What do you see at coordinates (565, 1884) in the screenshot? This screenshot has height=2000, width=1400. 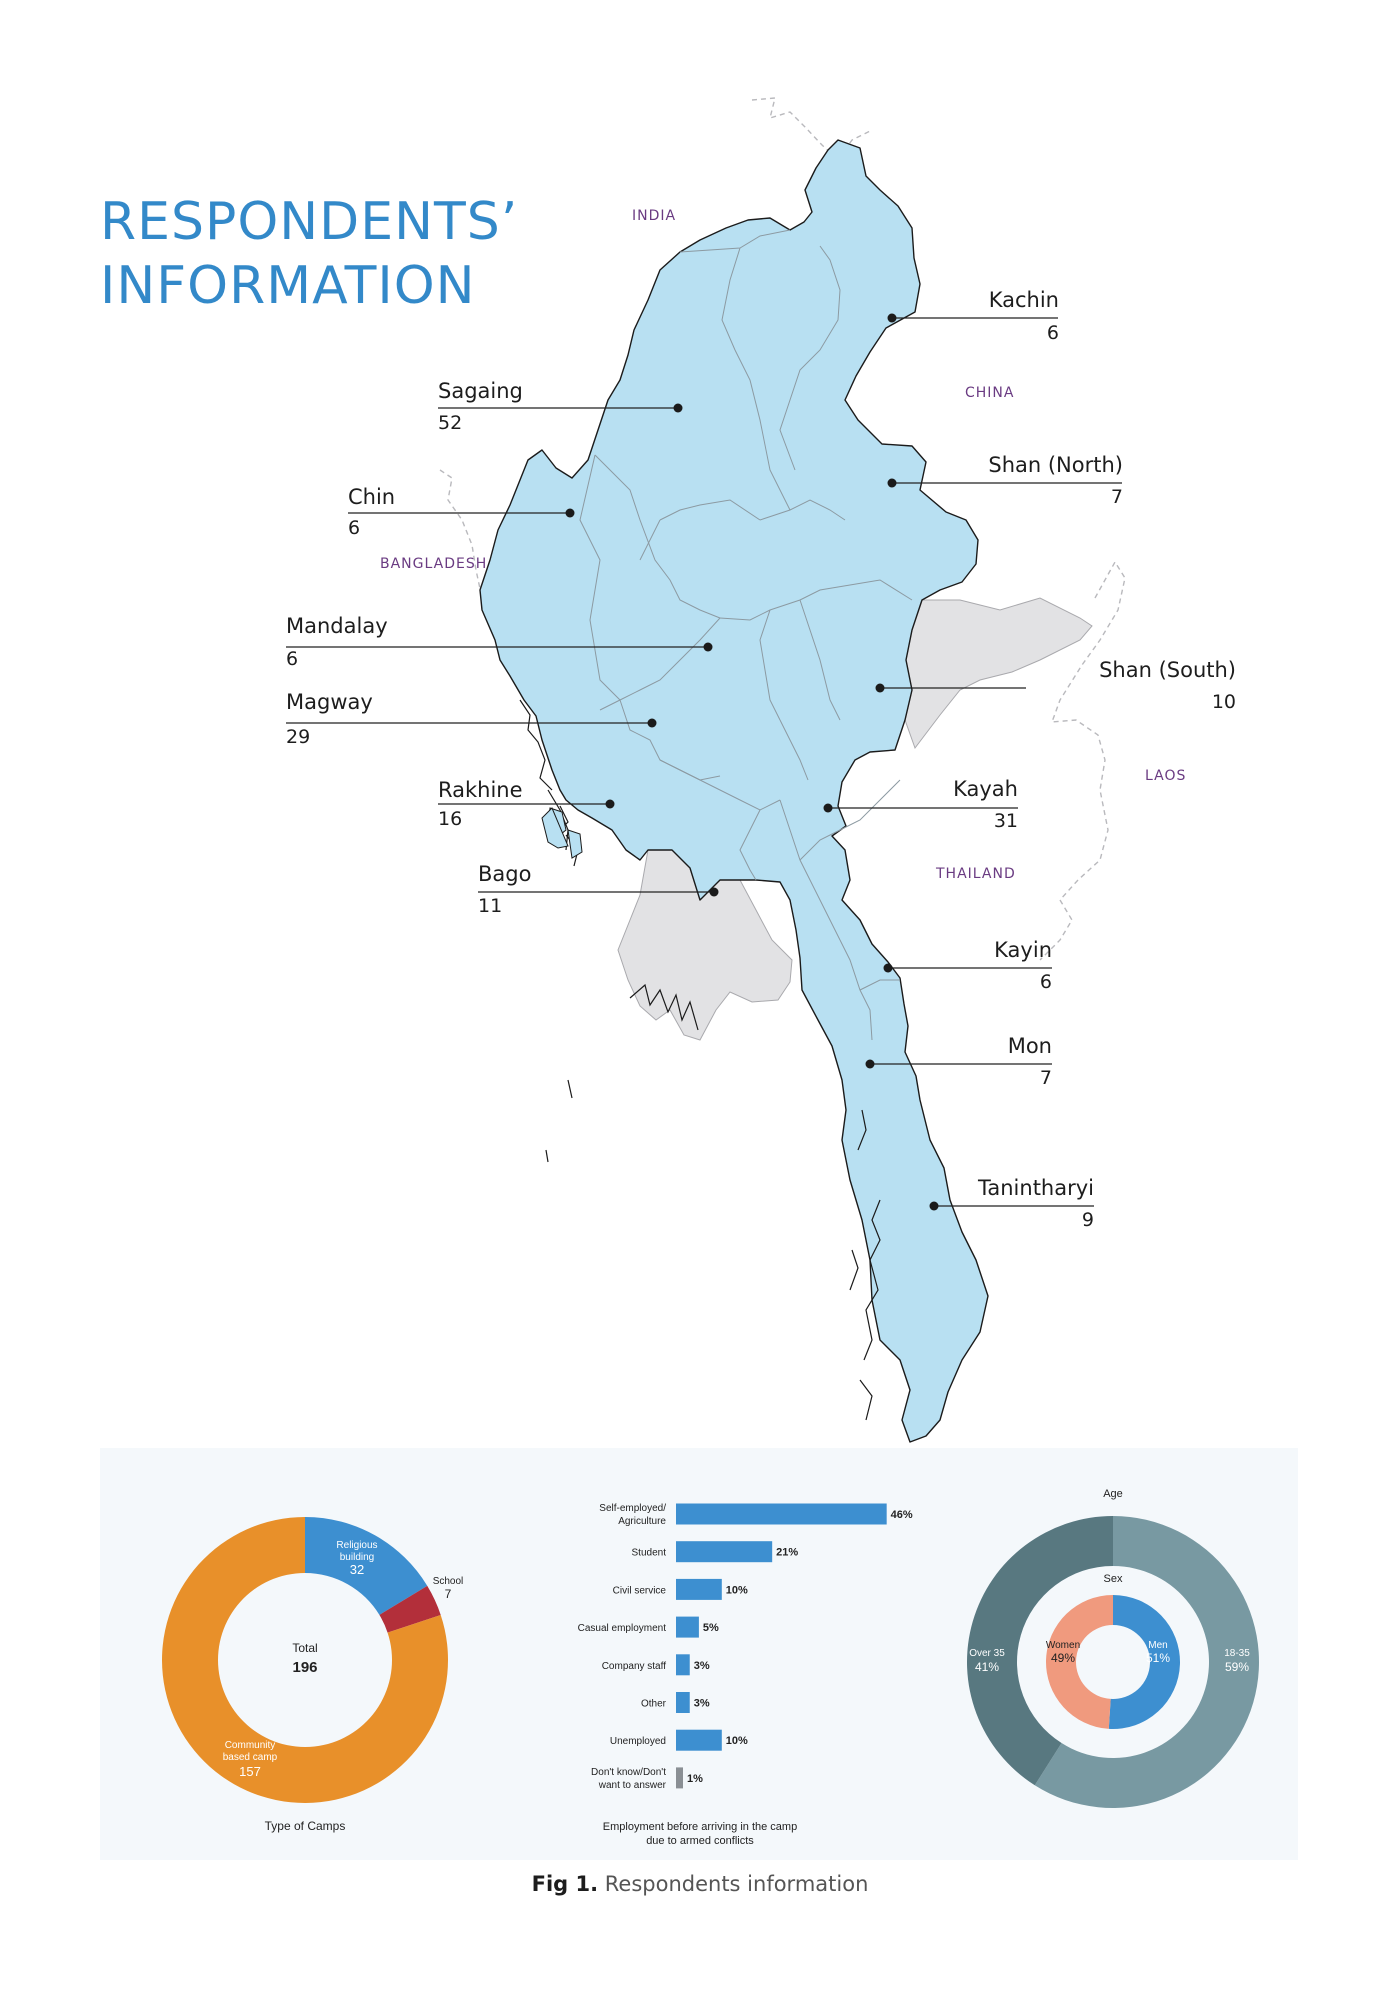 I see `caption-label: Fig 1.` at bounding box center [565, 1884].